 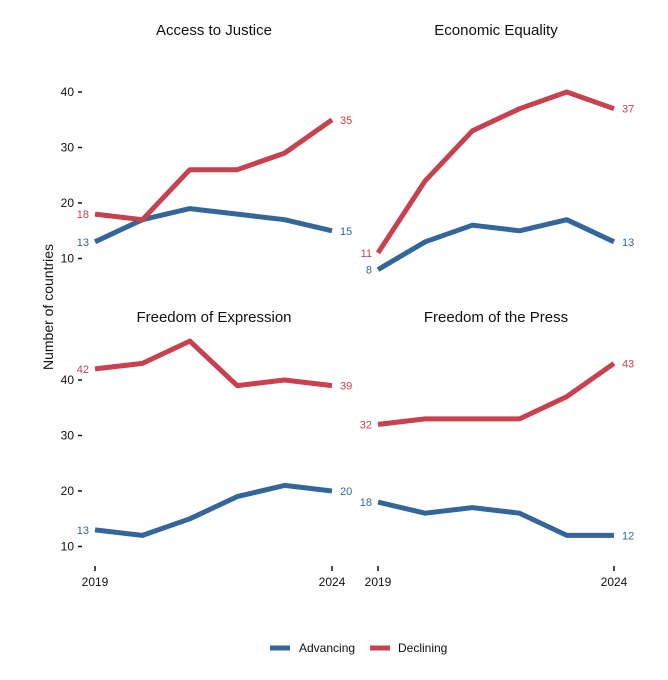 What do you see at coordinates (346, 121) in the screenshot?
I see `data-label-end: 35` at bounding box center [346, 121].